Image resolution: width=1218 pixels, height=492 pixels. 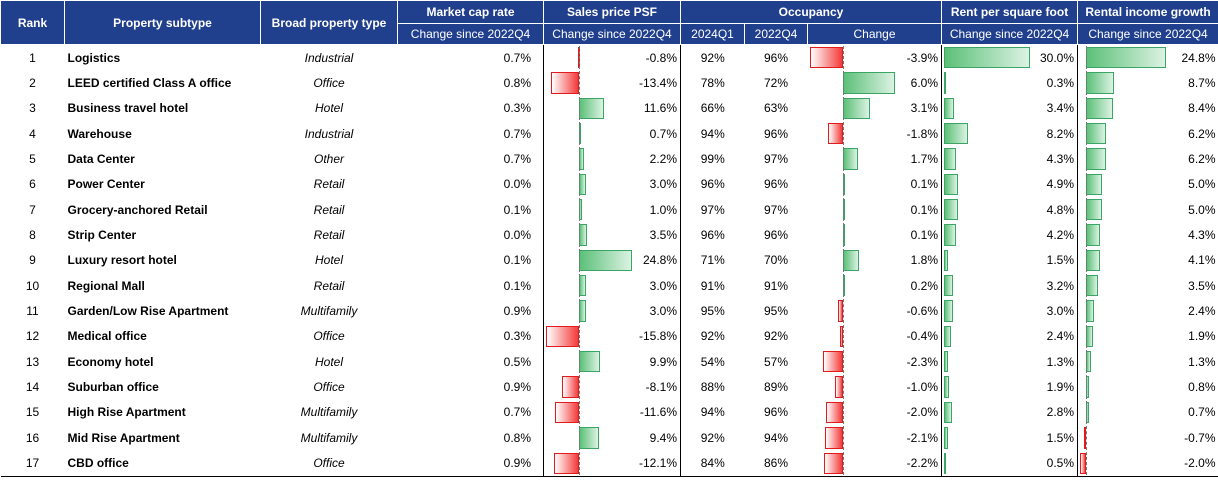 What do you see at coordinates (875, 133) in the screenshot?
I see `occ_change-cell: -1.8%` at bounding box center [875, 133].